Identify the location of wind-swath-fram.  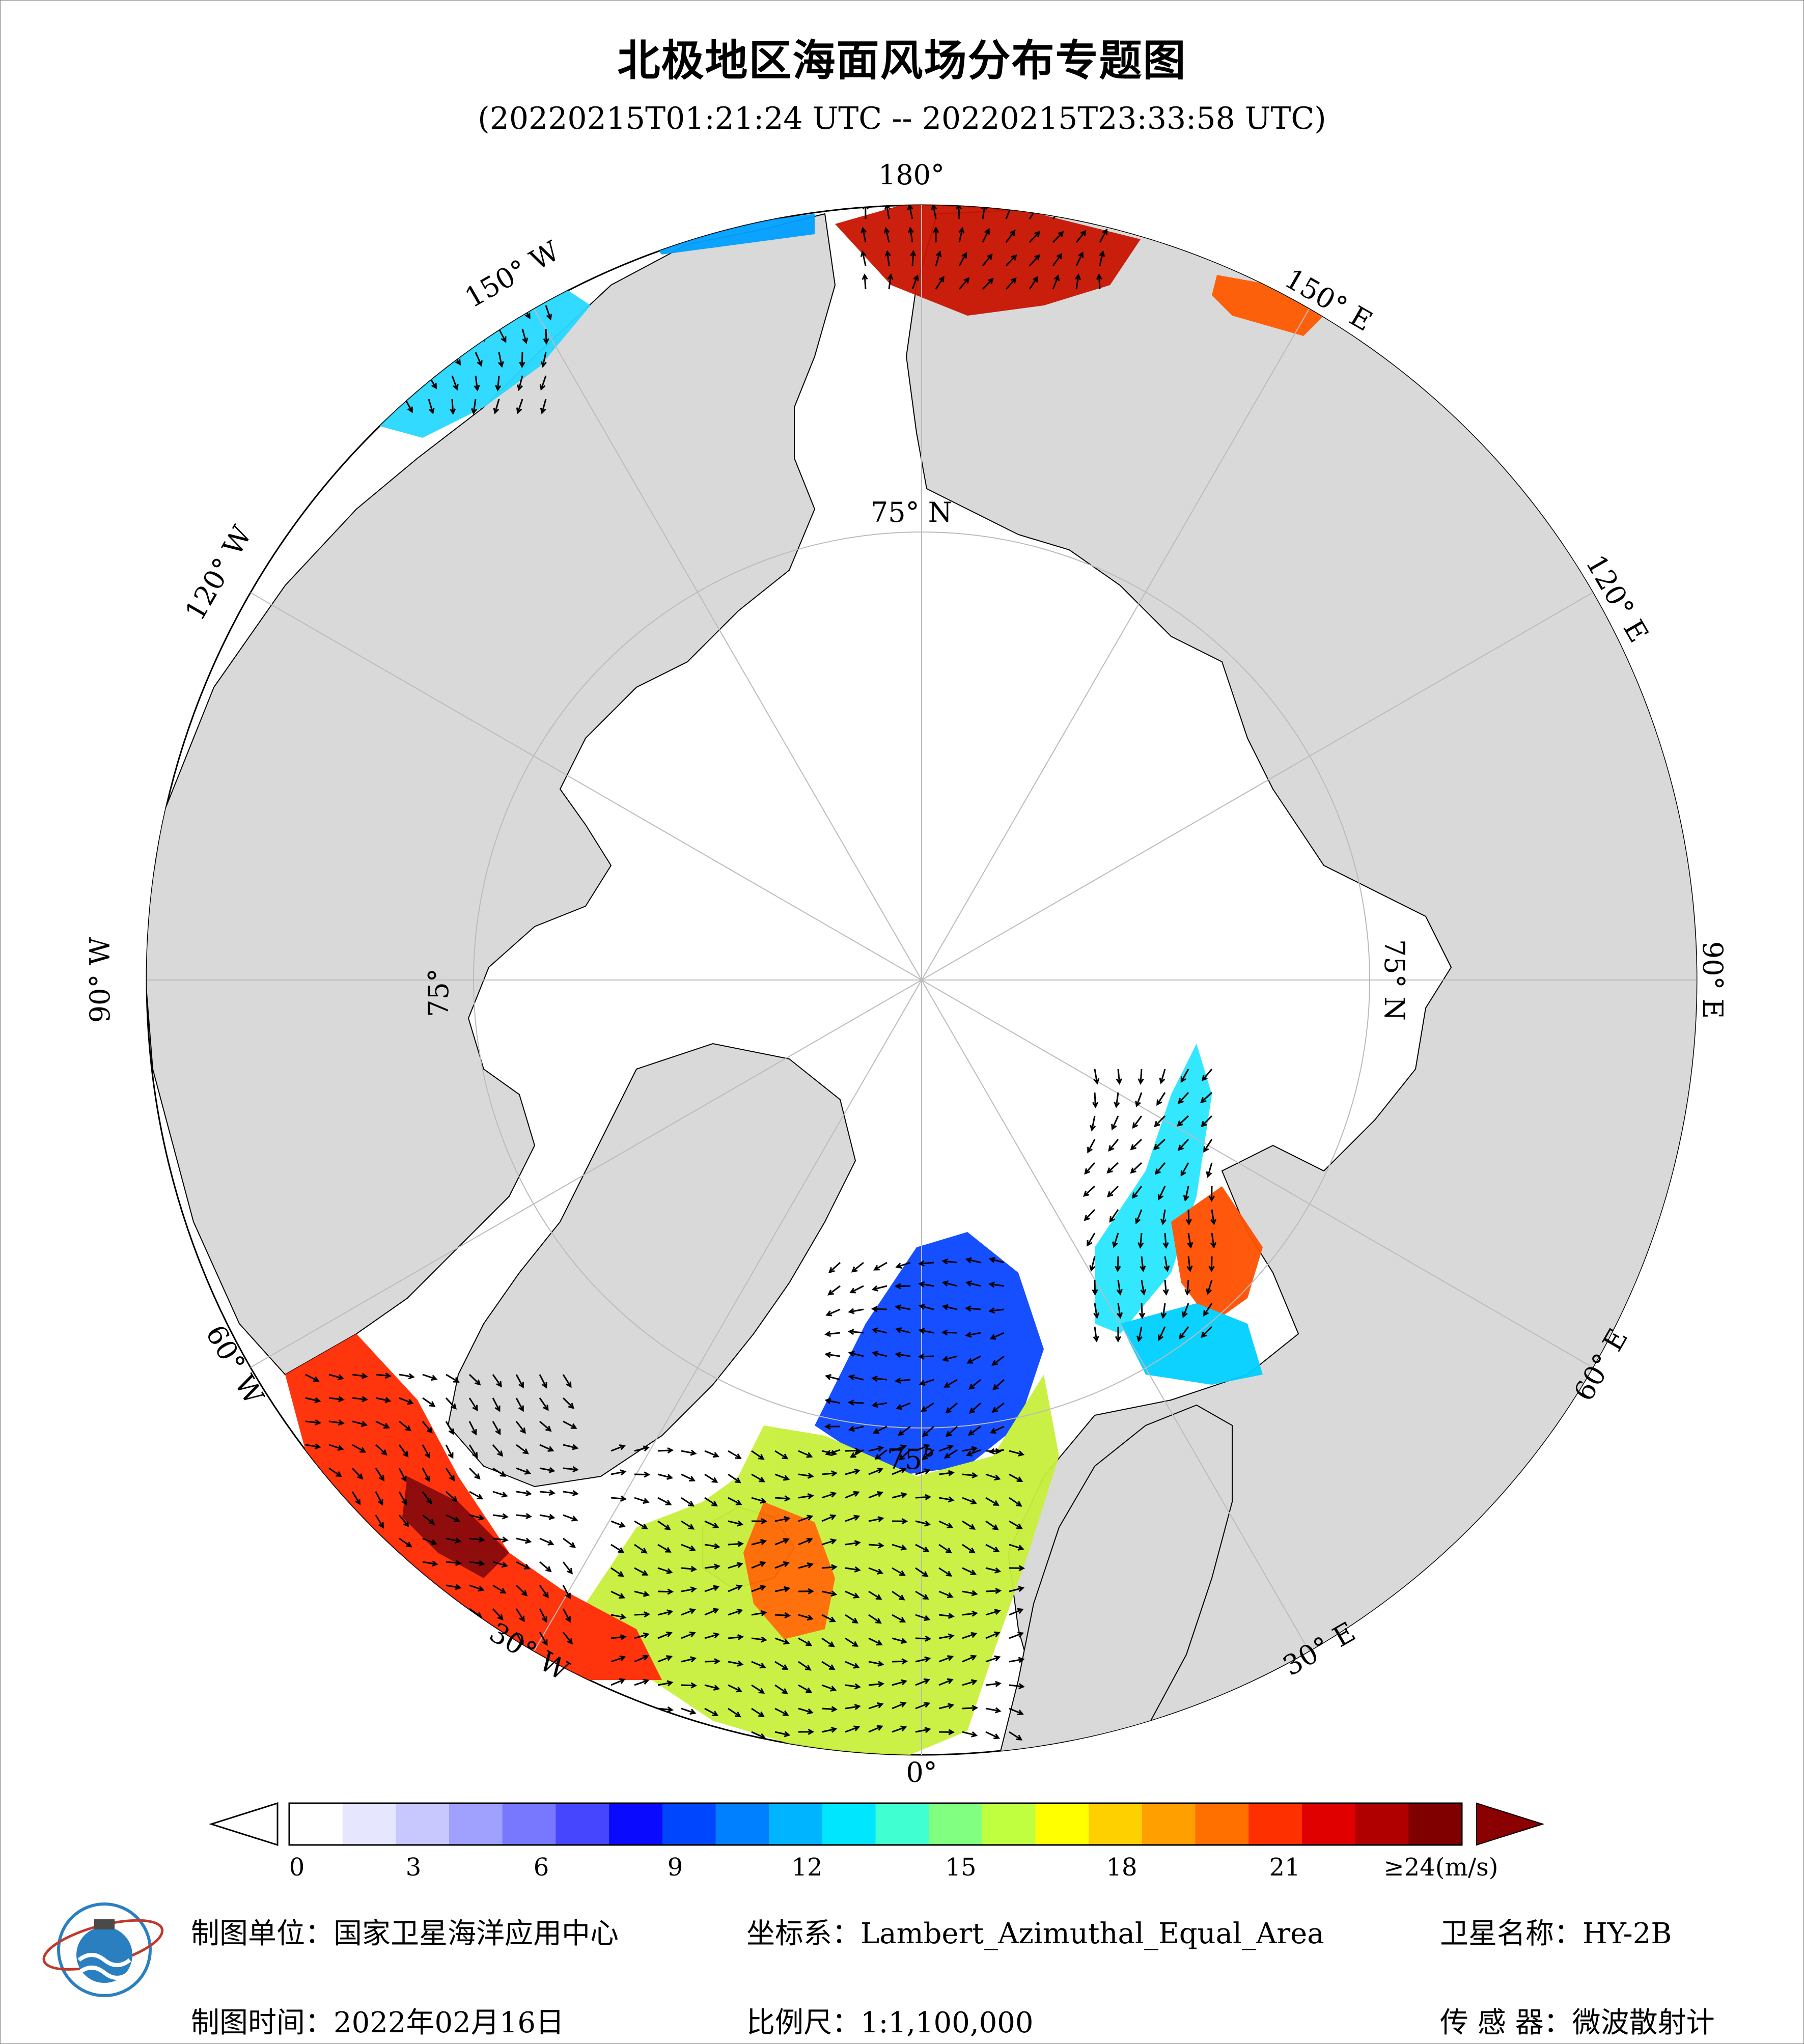
(929, 1354).